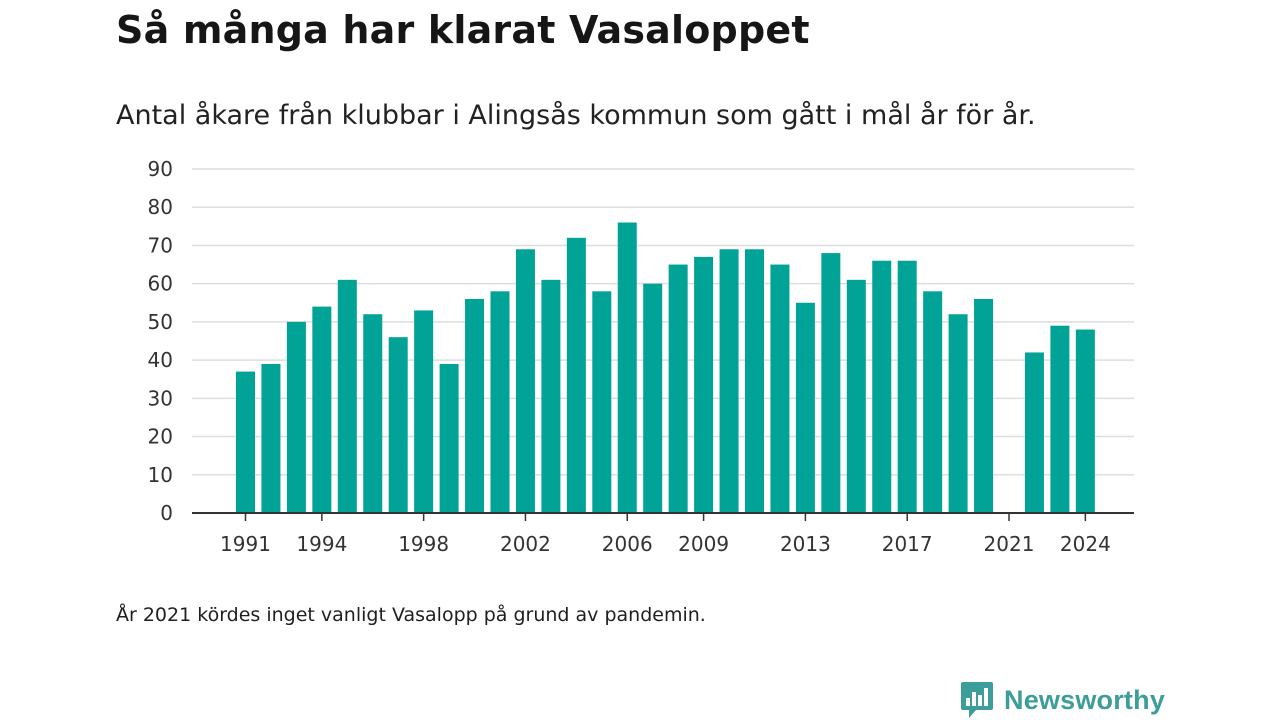  I want to click on bar-2012, so click(780, 388).